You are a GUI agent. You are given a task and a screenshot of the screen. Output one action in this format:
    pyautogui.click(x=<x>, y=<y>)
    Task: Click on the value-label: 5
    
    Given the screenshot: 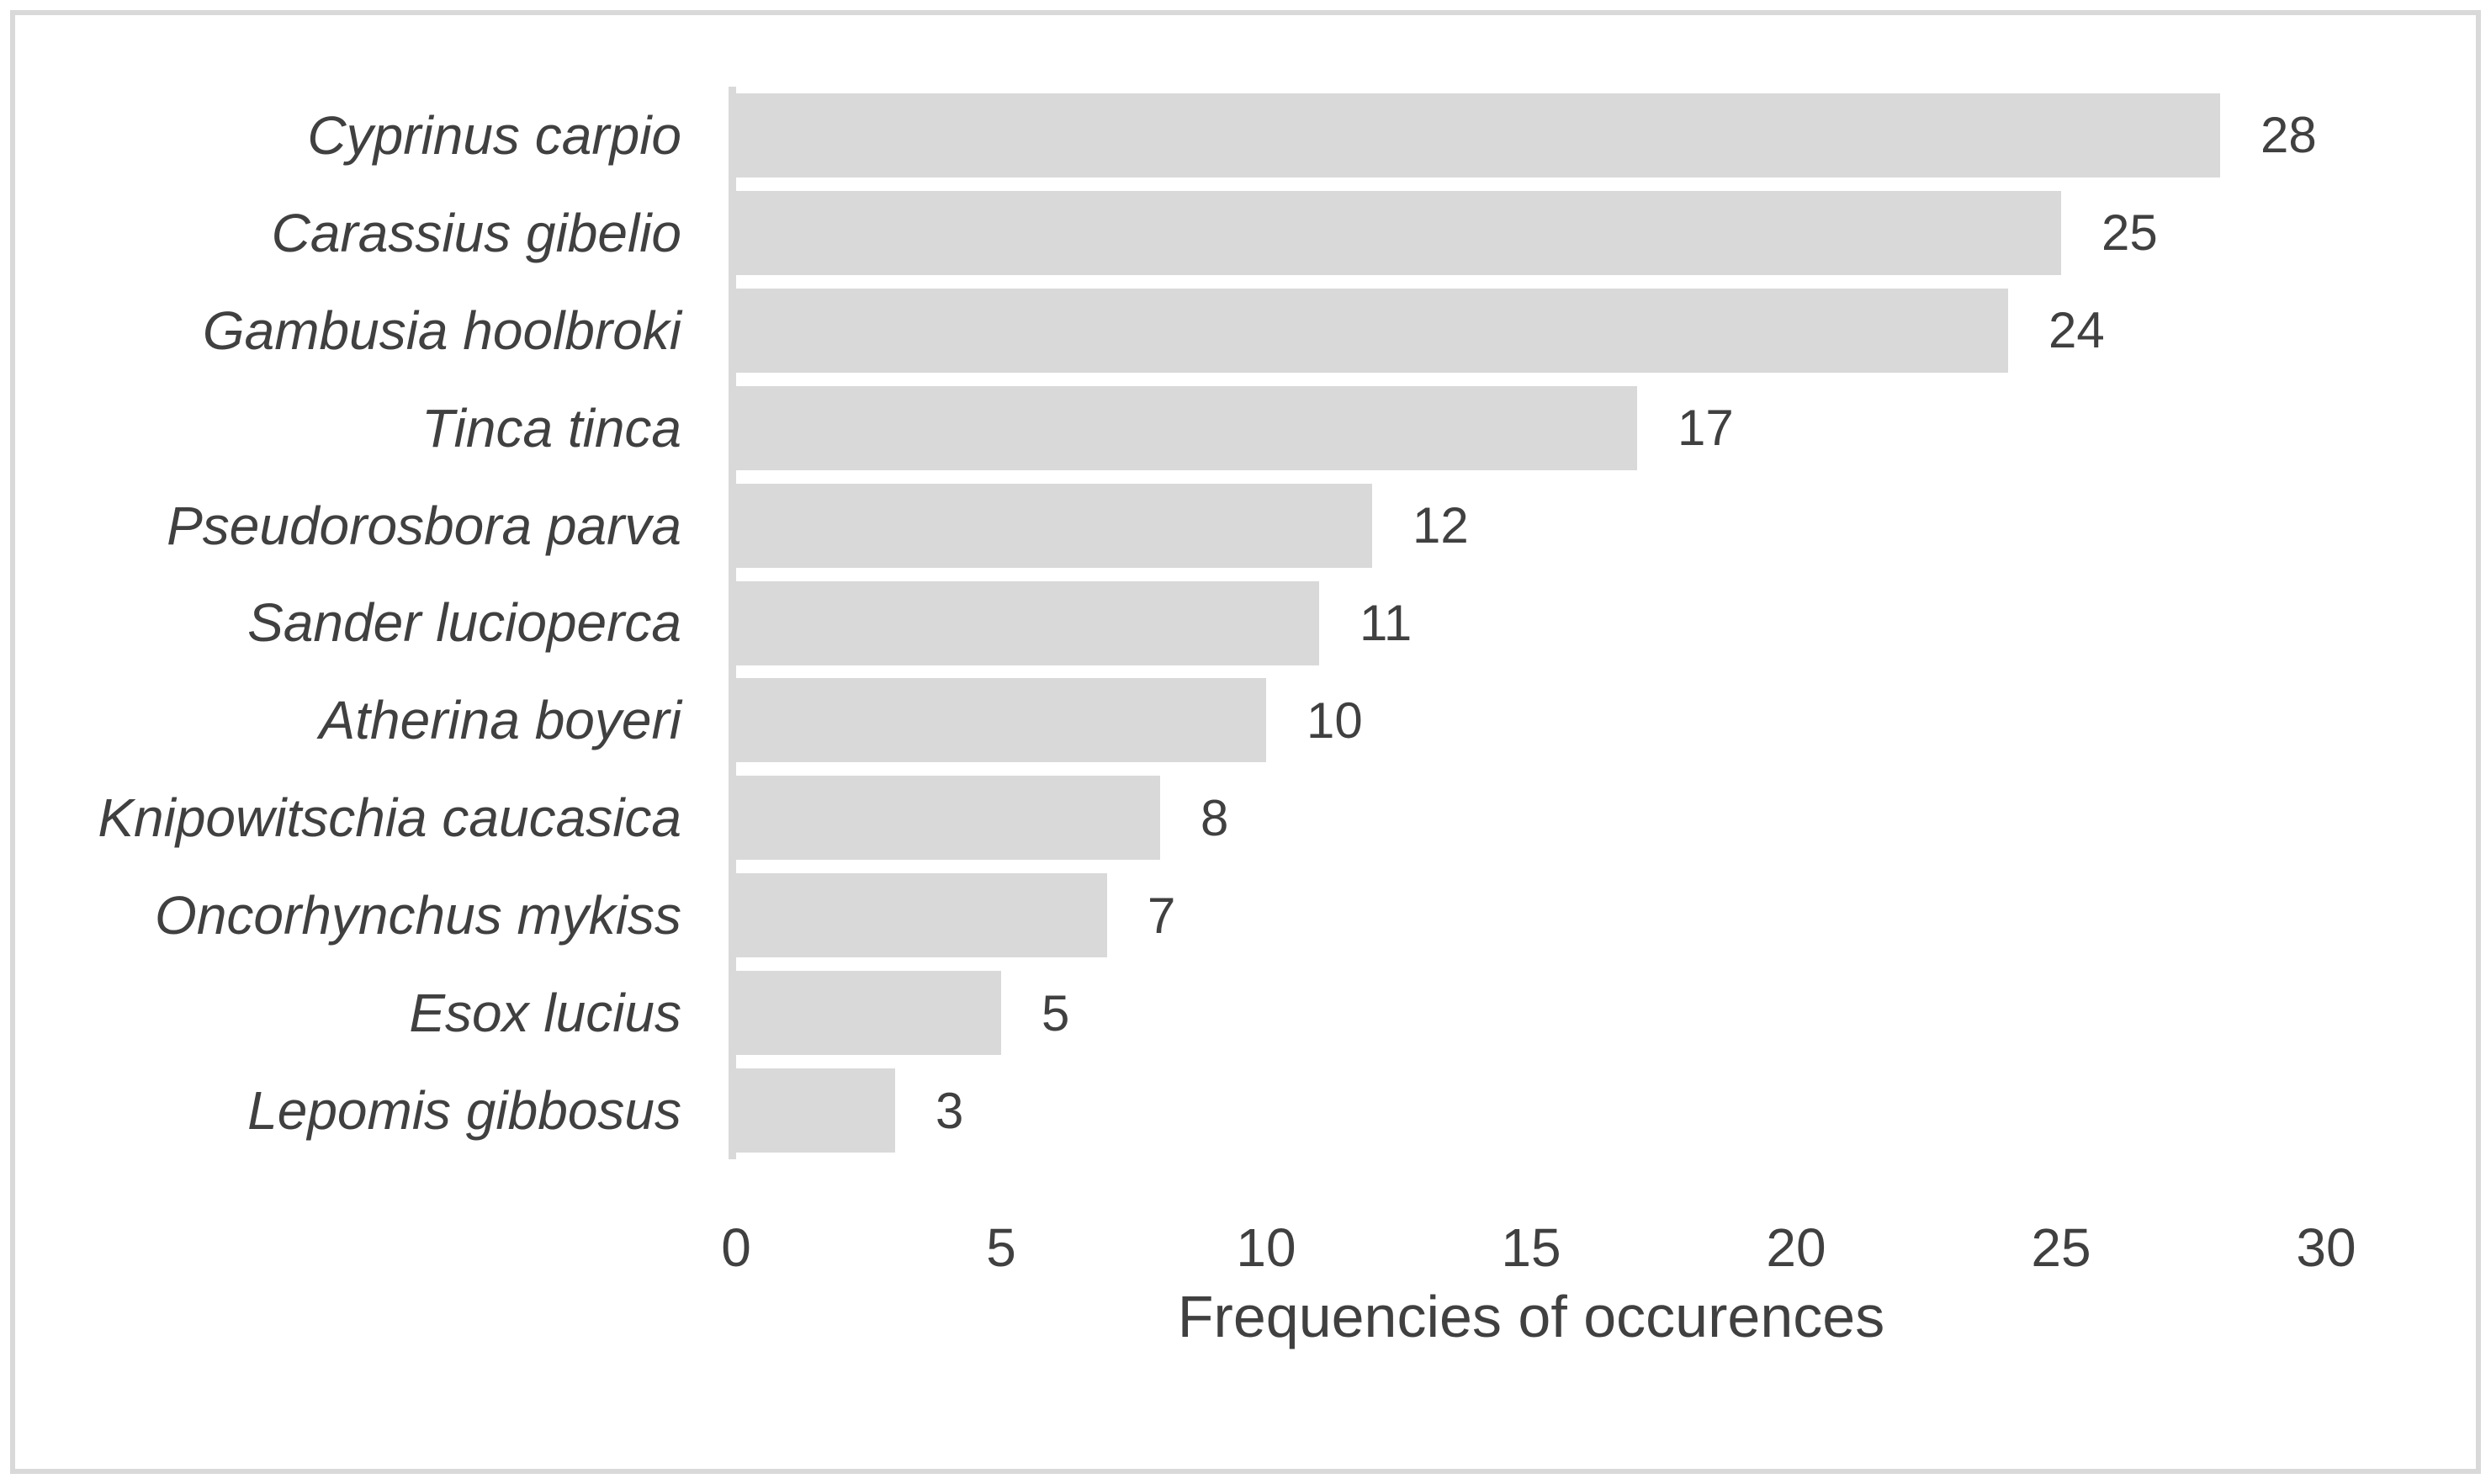 What is the action you would take?
    pyautogui.click(x=1055, y=1012)
    